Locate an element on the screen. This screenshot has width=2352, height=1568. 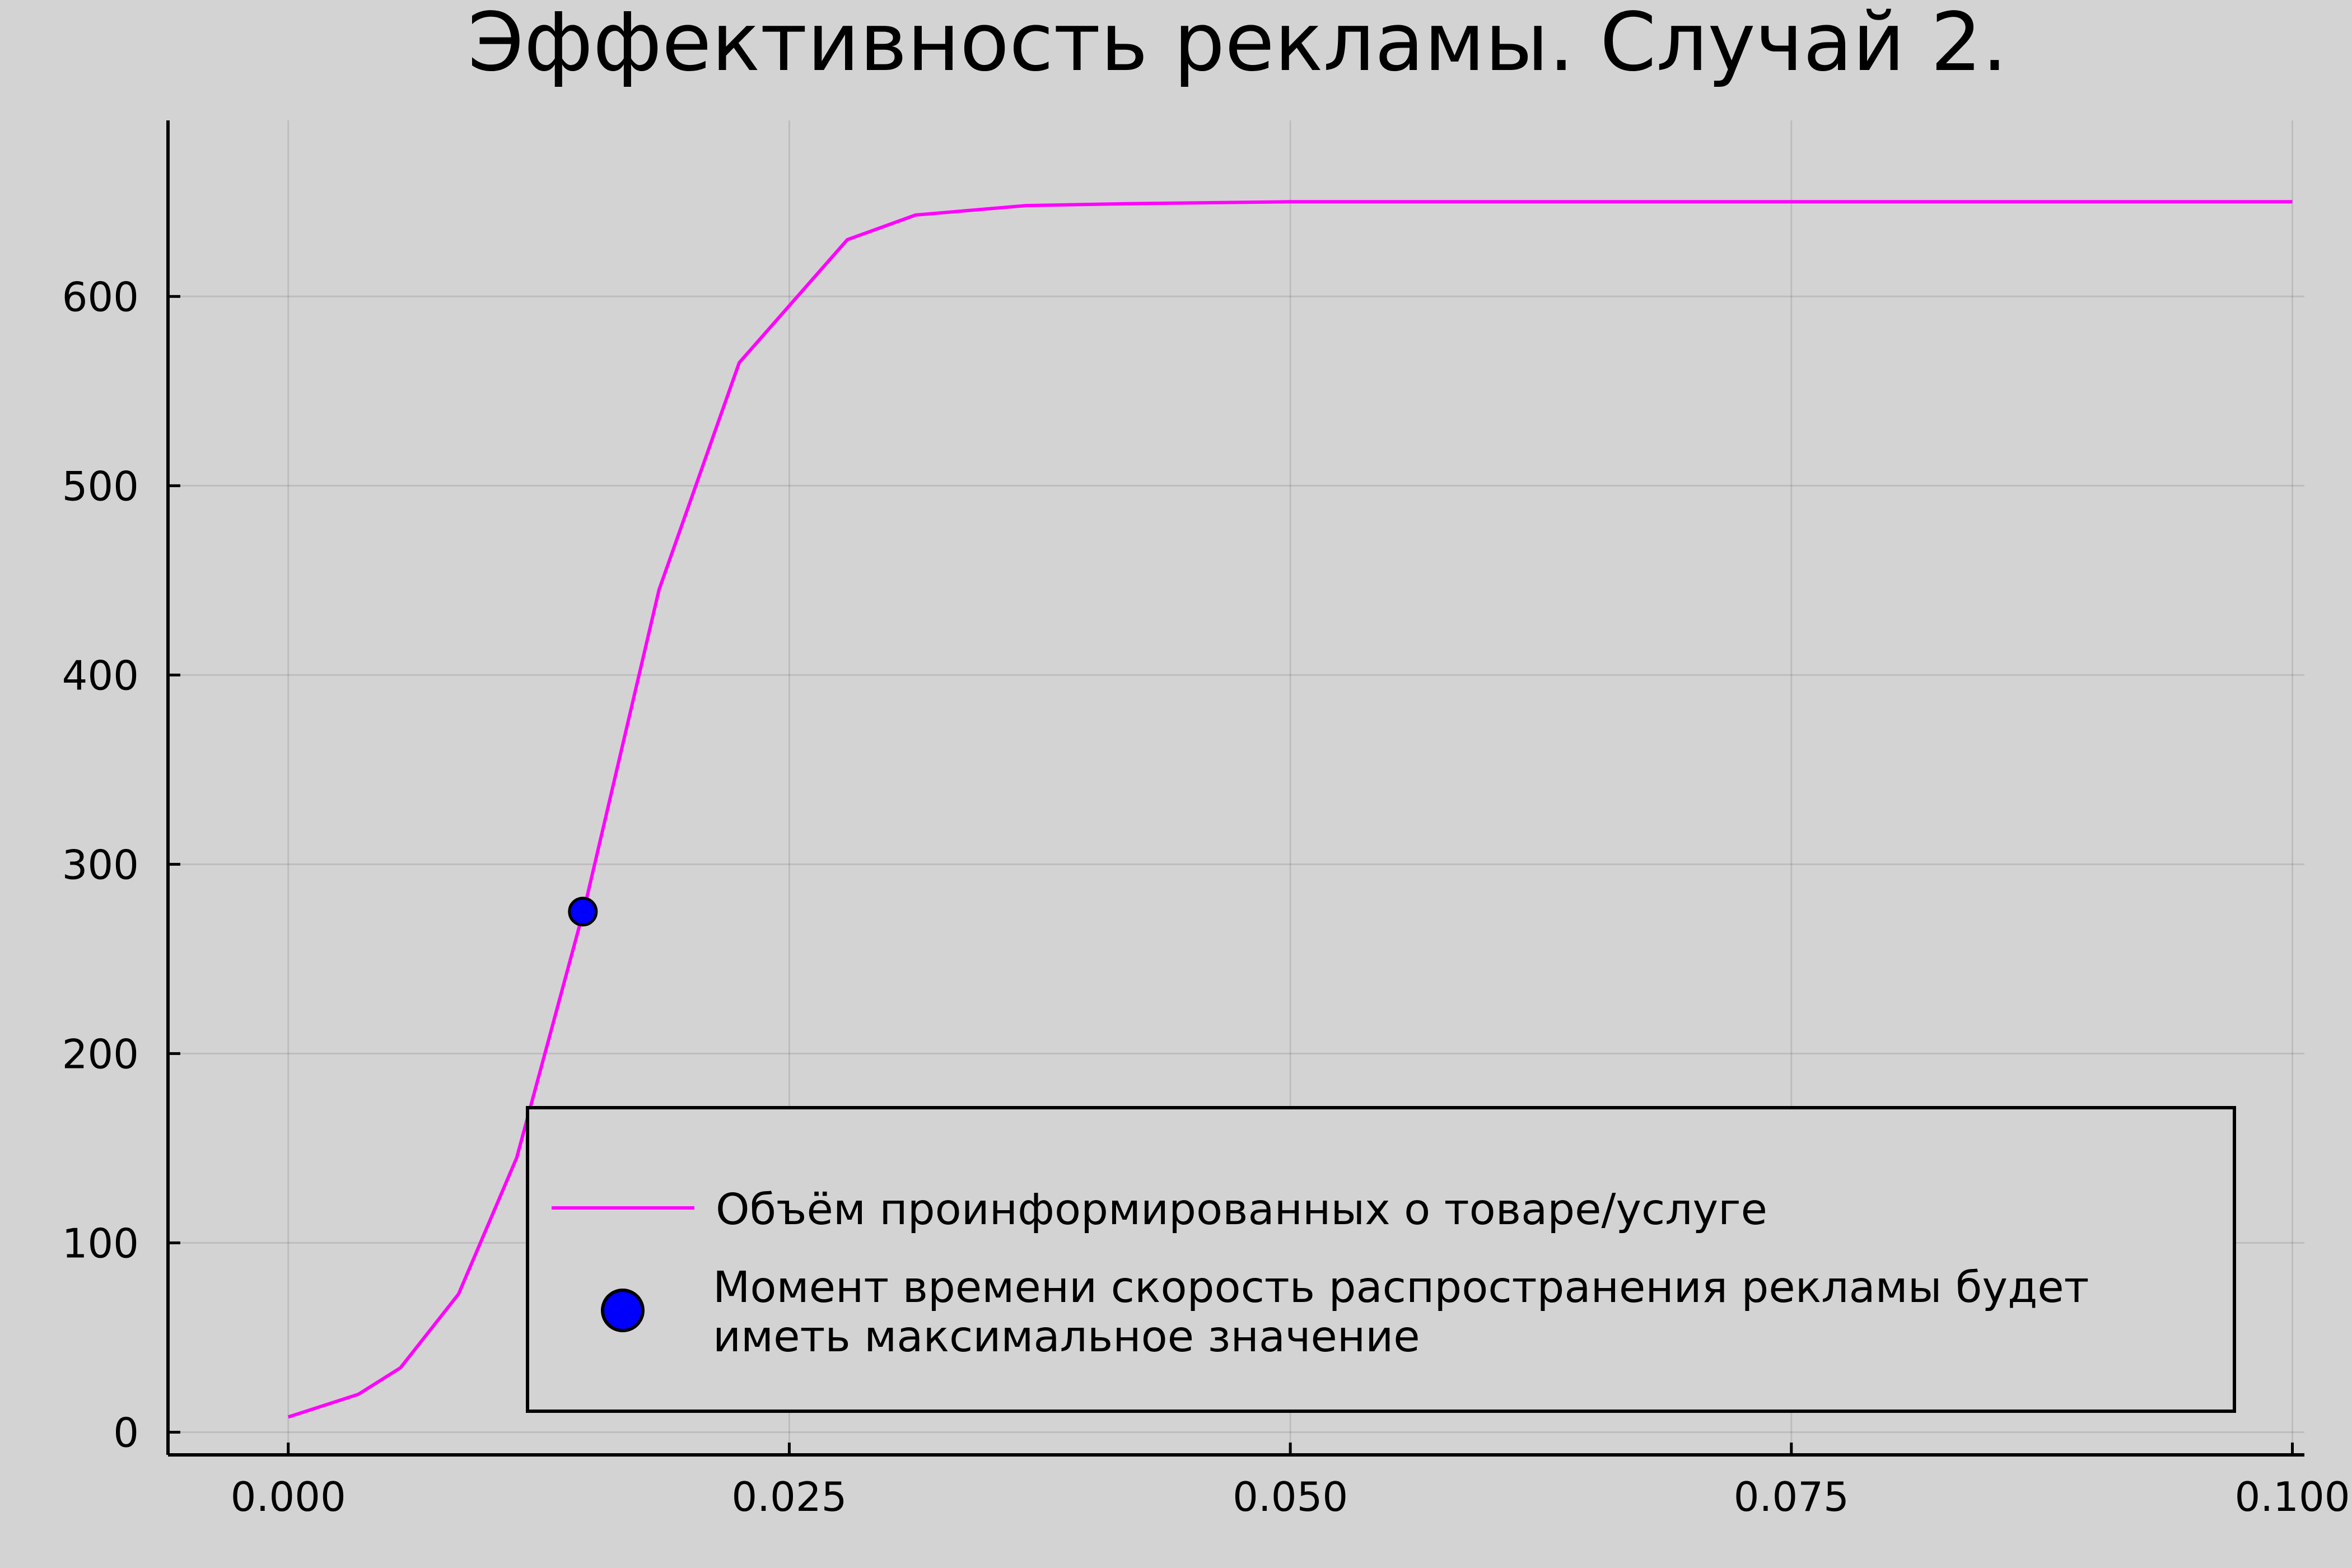
legend-marker-swatch is located at coordinates (623, 1311).